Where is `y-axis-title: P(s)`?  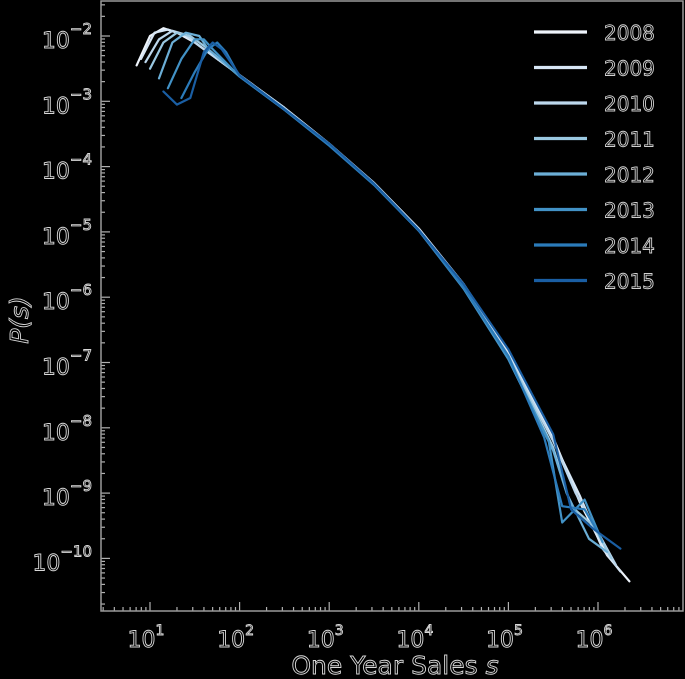
y-axis-title: P(s) is located at coordinates (19, 320).